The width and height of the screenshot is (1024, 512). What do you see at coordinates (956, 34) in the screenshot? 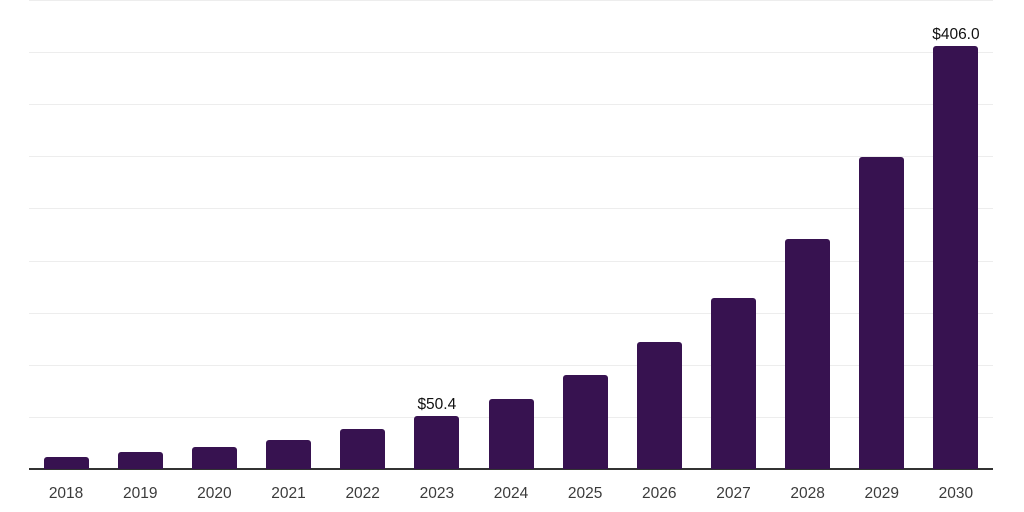
I see `bar-value-label-2030: $406.0` at bounding box center [956, 34].